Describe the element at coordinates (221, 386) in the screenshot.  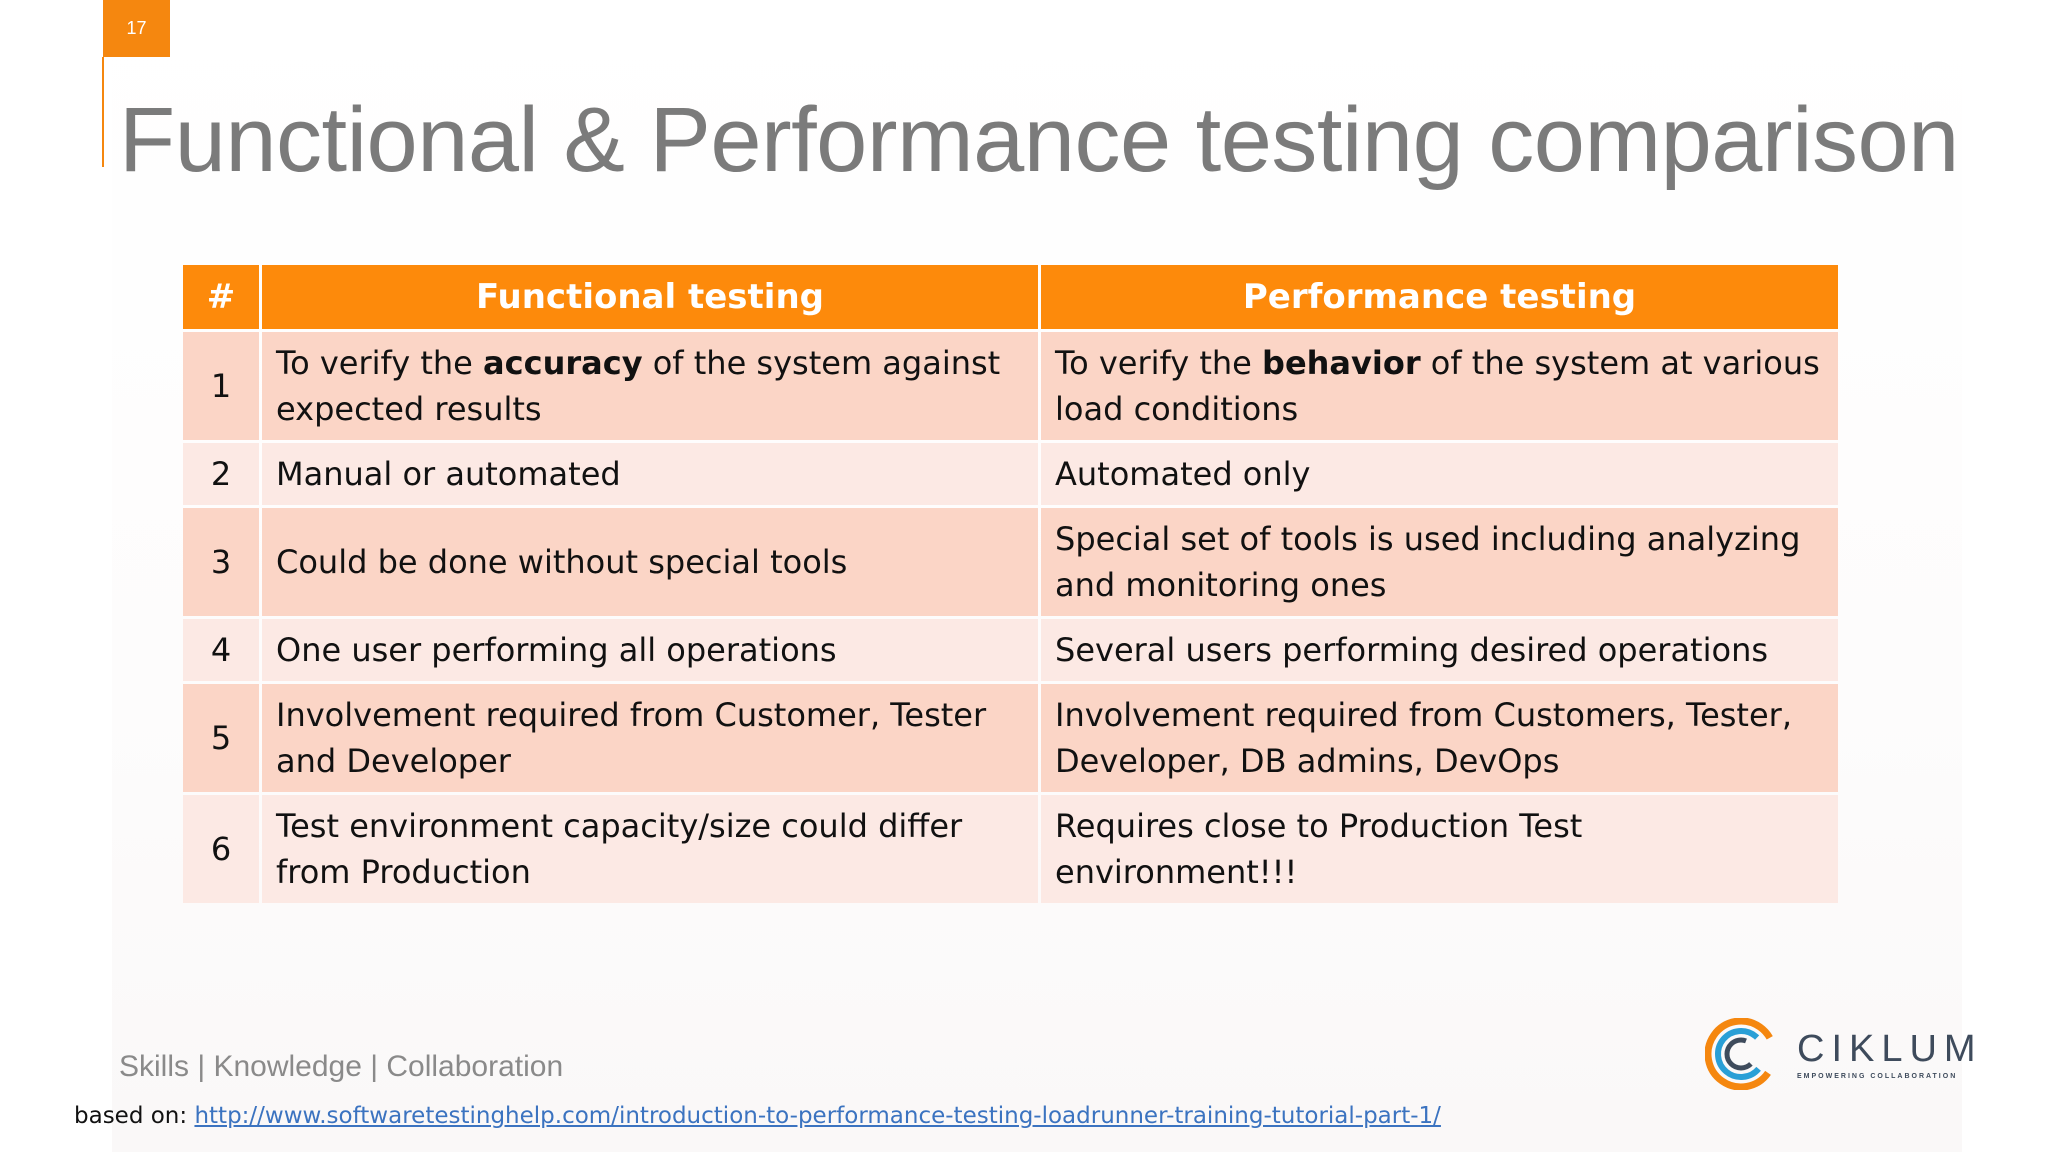
I see `row-number: 1` at that location.